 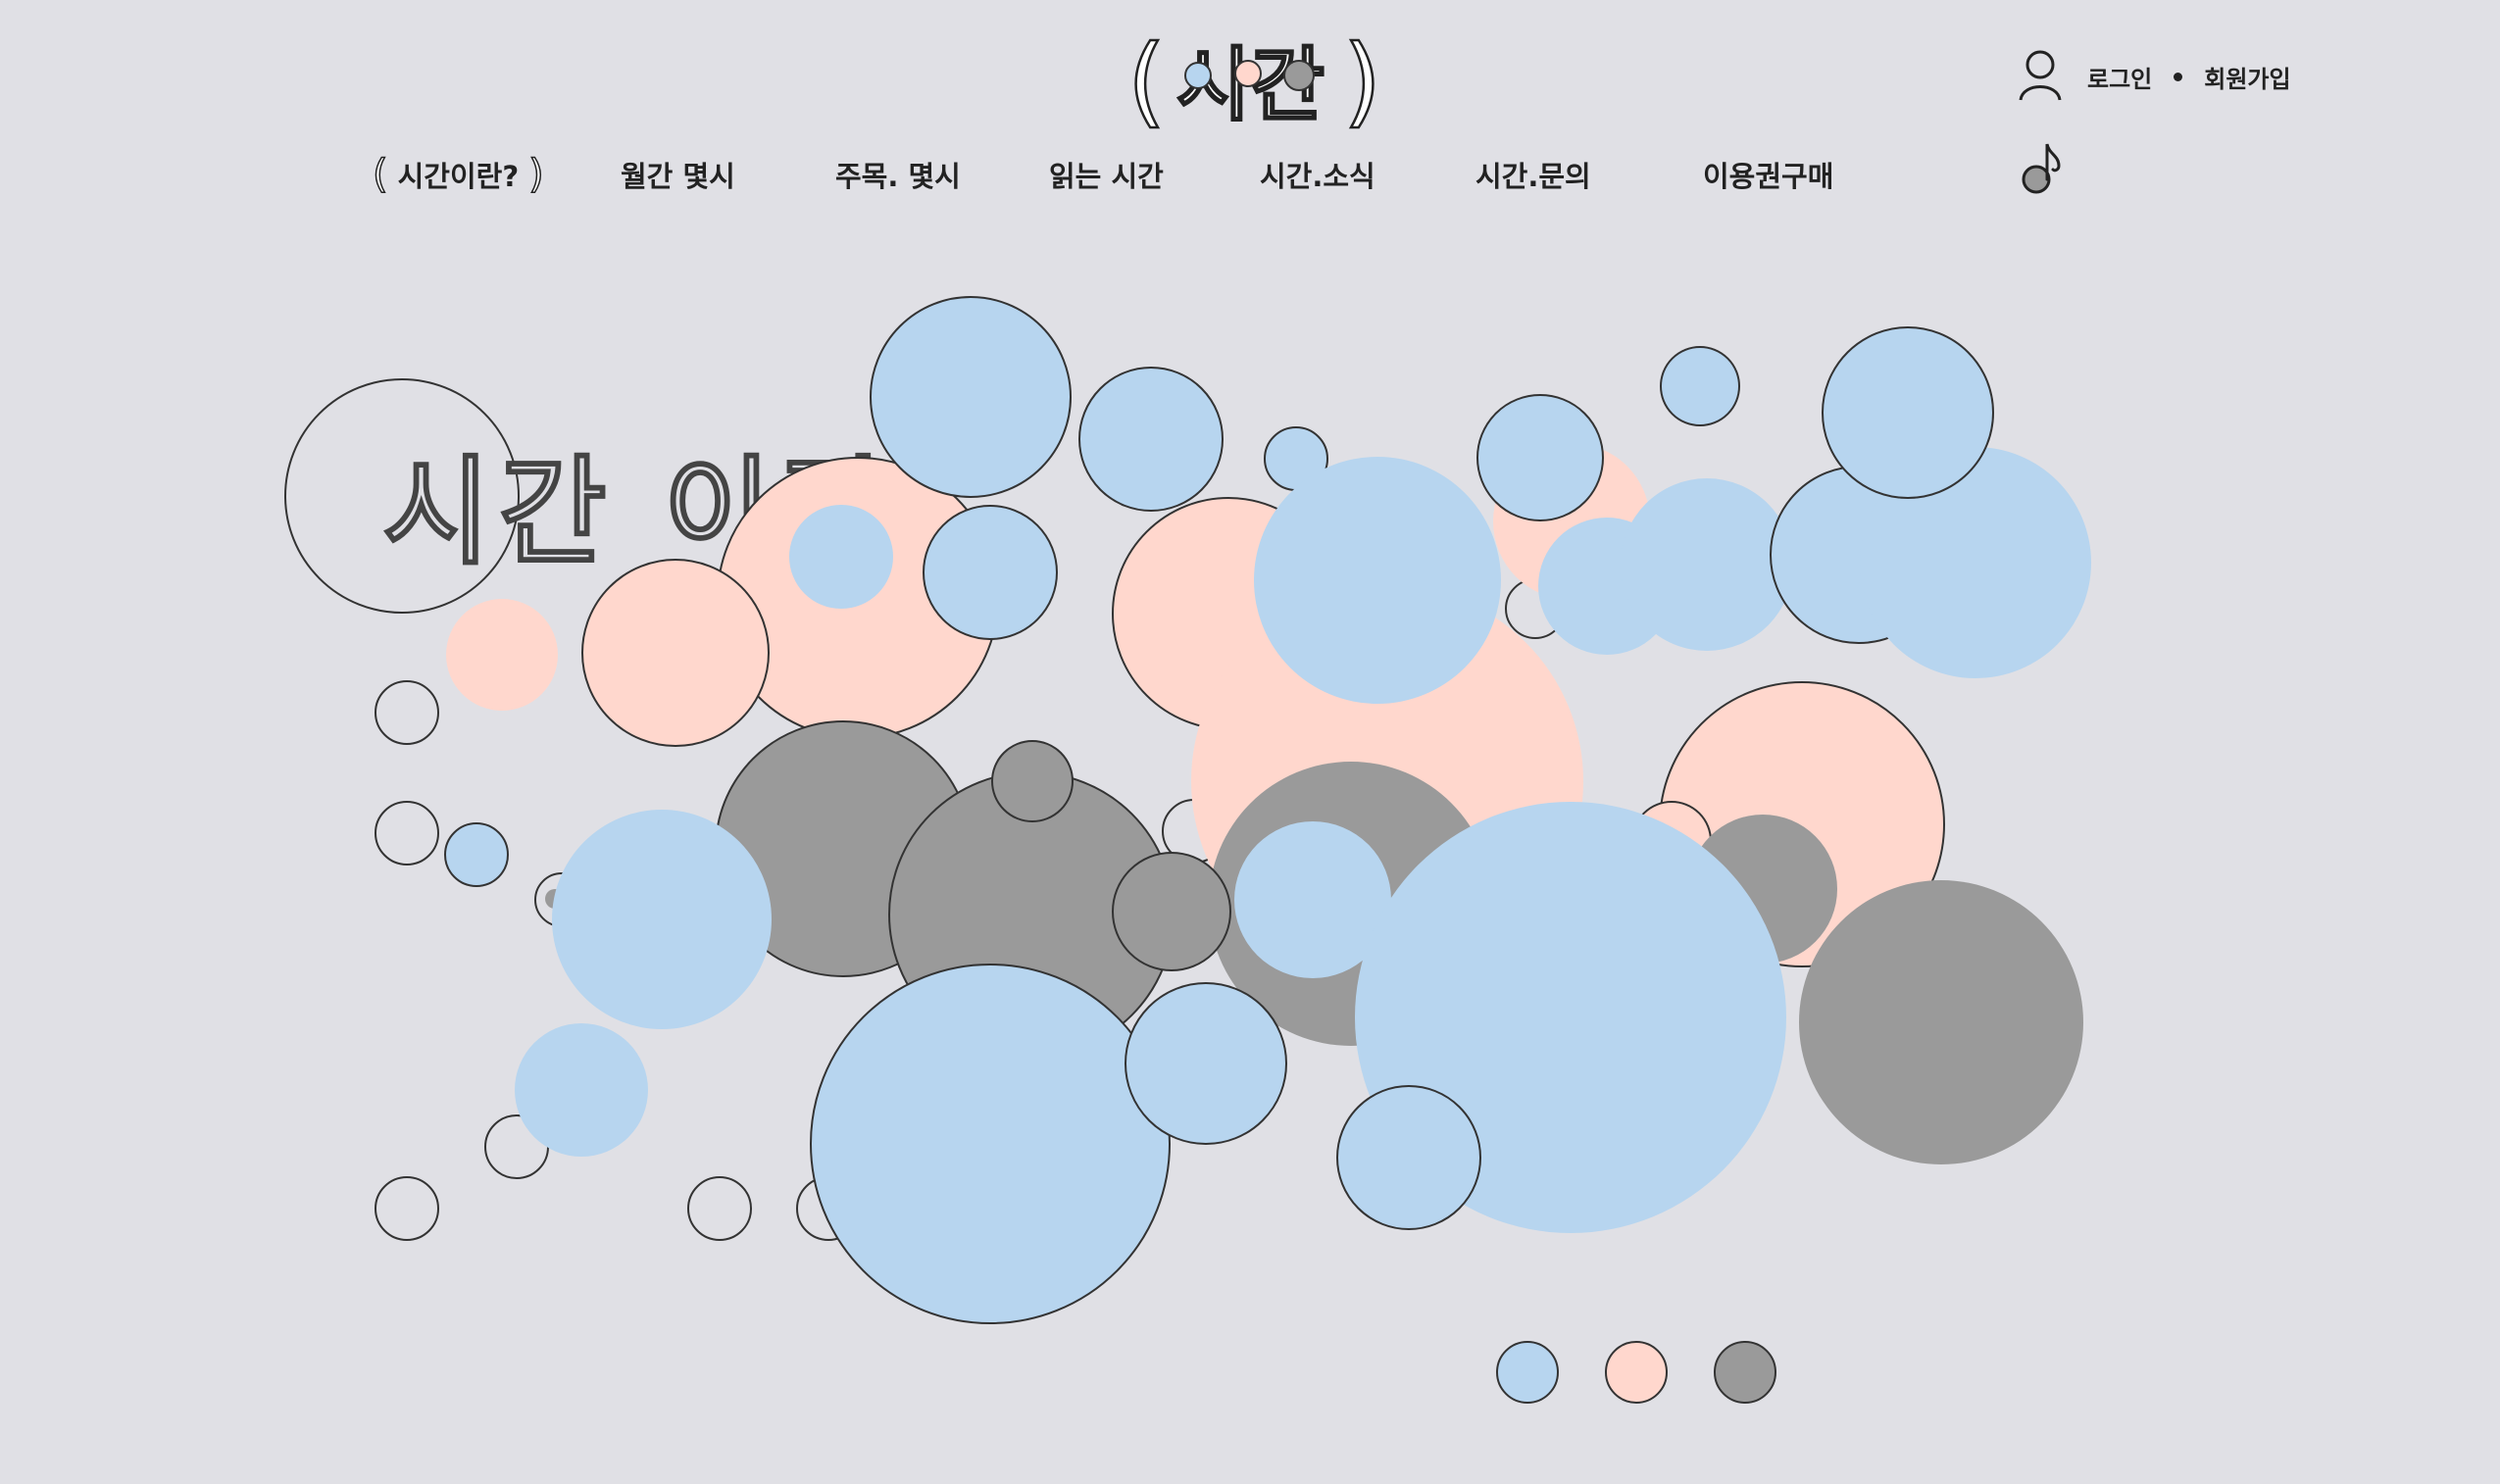 What do you see at coordinates (1198, 75) in the screenshot?
I see `logo-blue-dot` at bounding box center [1198, 75].